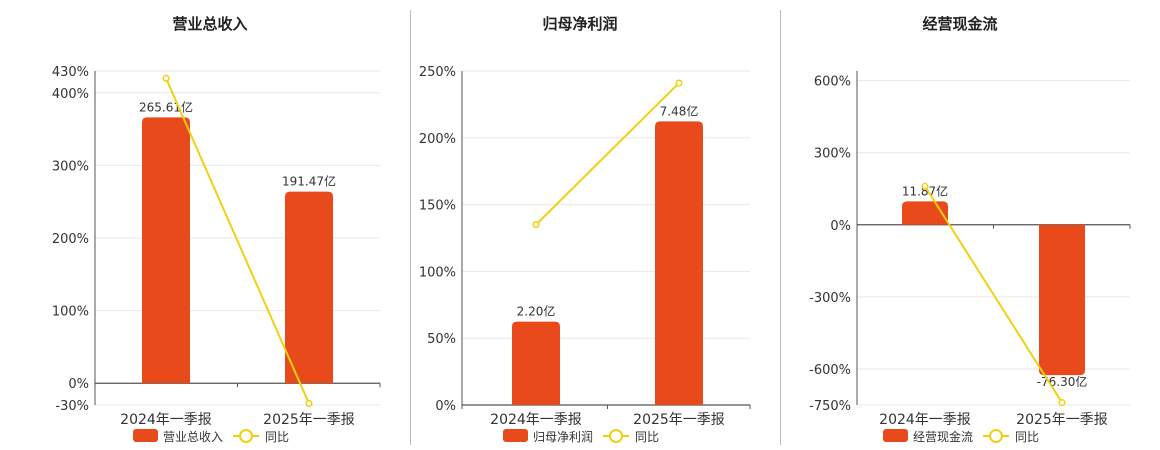  Describe the element at coordinates (209, 24) in the screenshot. I see `chart-title: 营业总收入` at that location.